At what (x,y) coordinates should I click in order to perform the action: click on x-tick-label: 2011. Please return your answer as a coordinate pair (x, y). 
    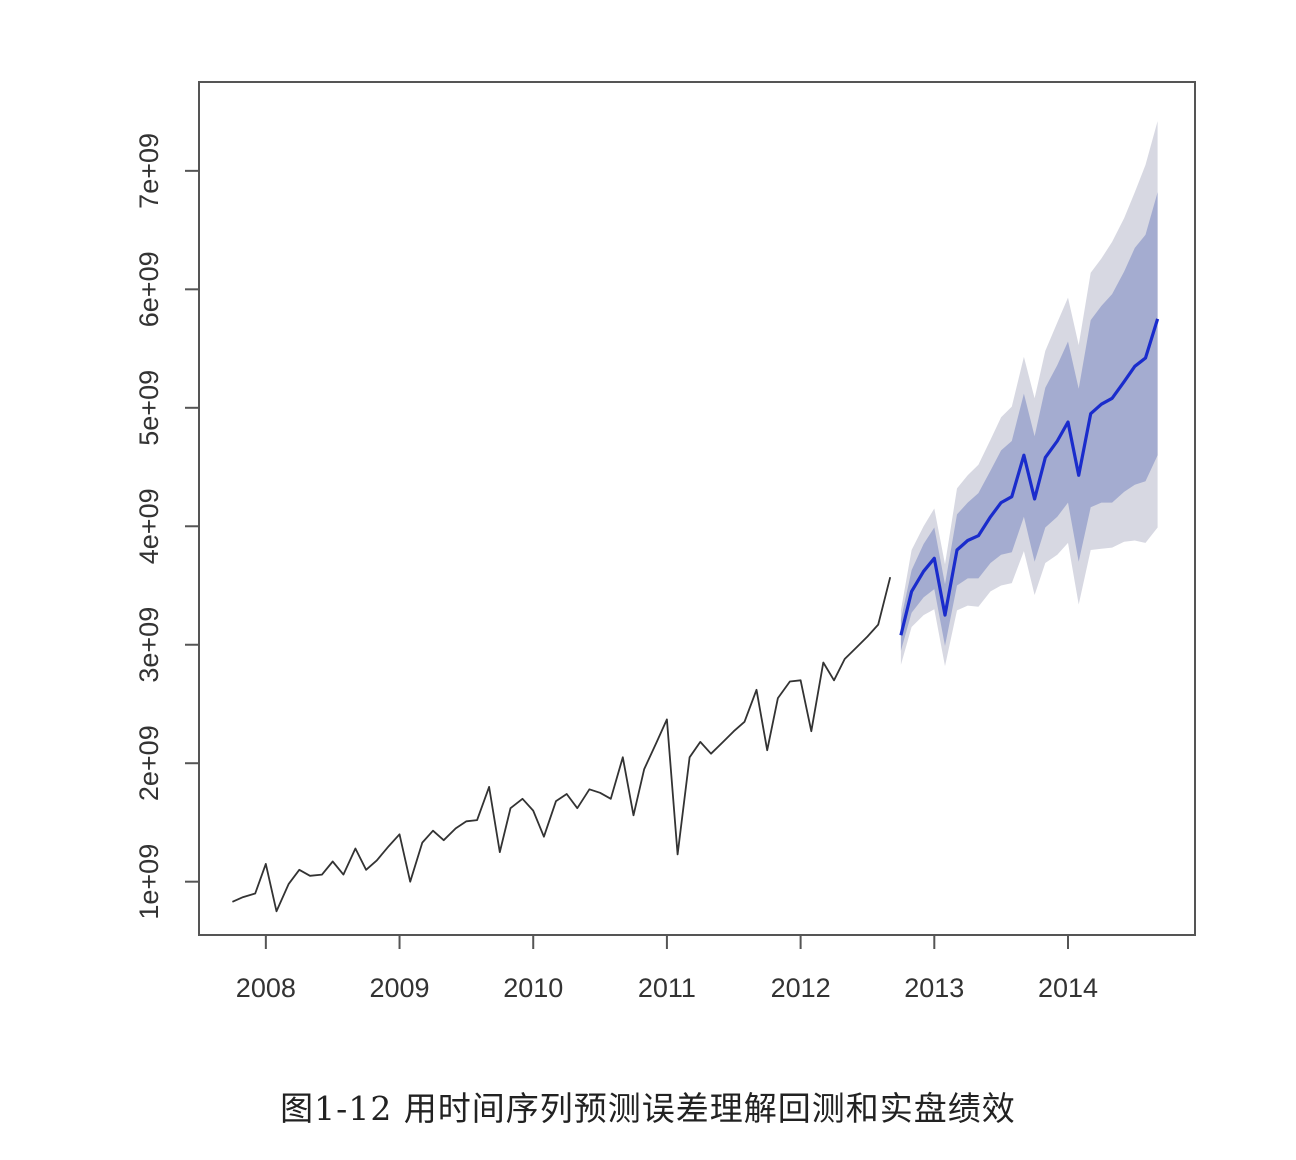
    Looking at the image, I should click on (667, 988).